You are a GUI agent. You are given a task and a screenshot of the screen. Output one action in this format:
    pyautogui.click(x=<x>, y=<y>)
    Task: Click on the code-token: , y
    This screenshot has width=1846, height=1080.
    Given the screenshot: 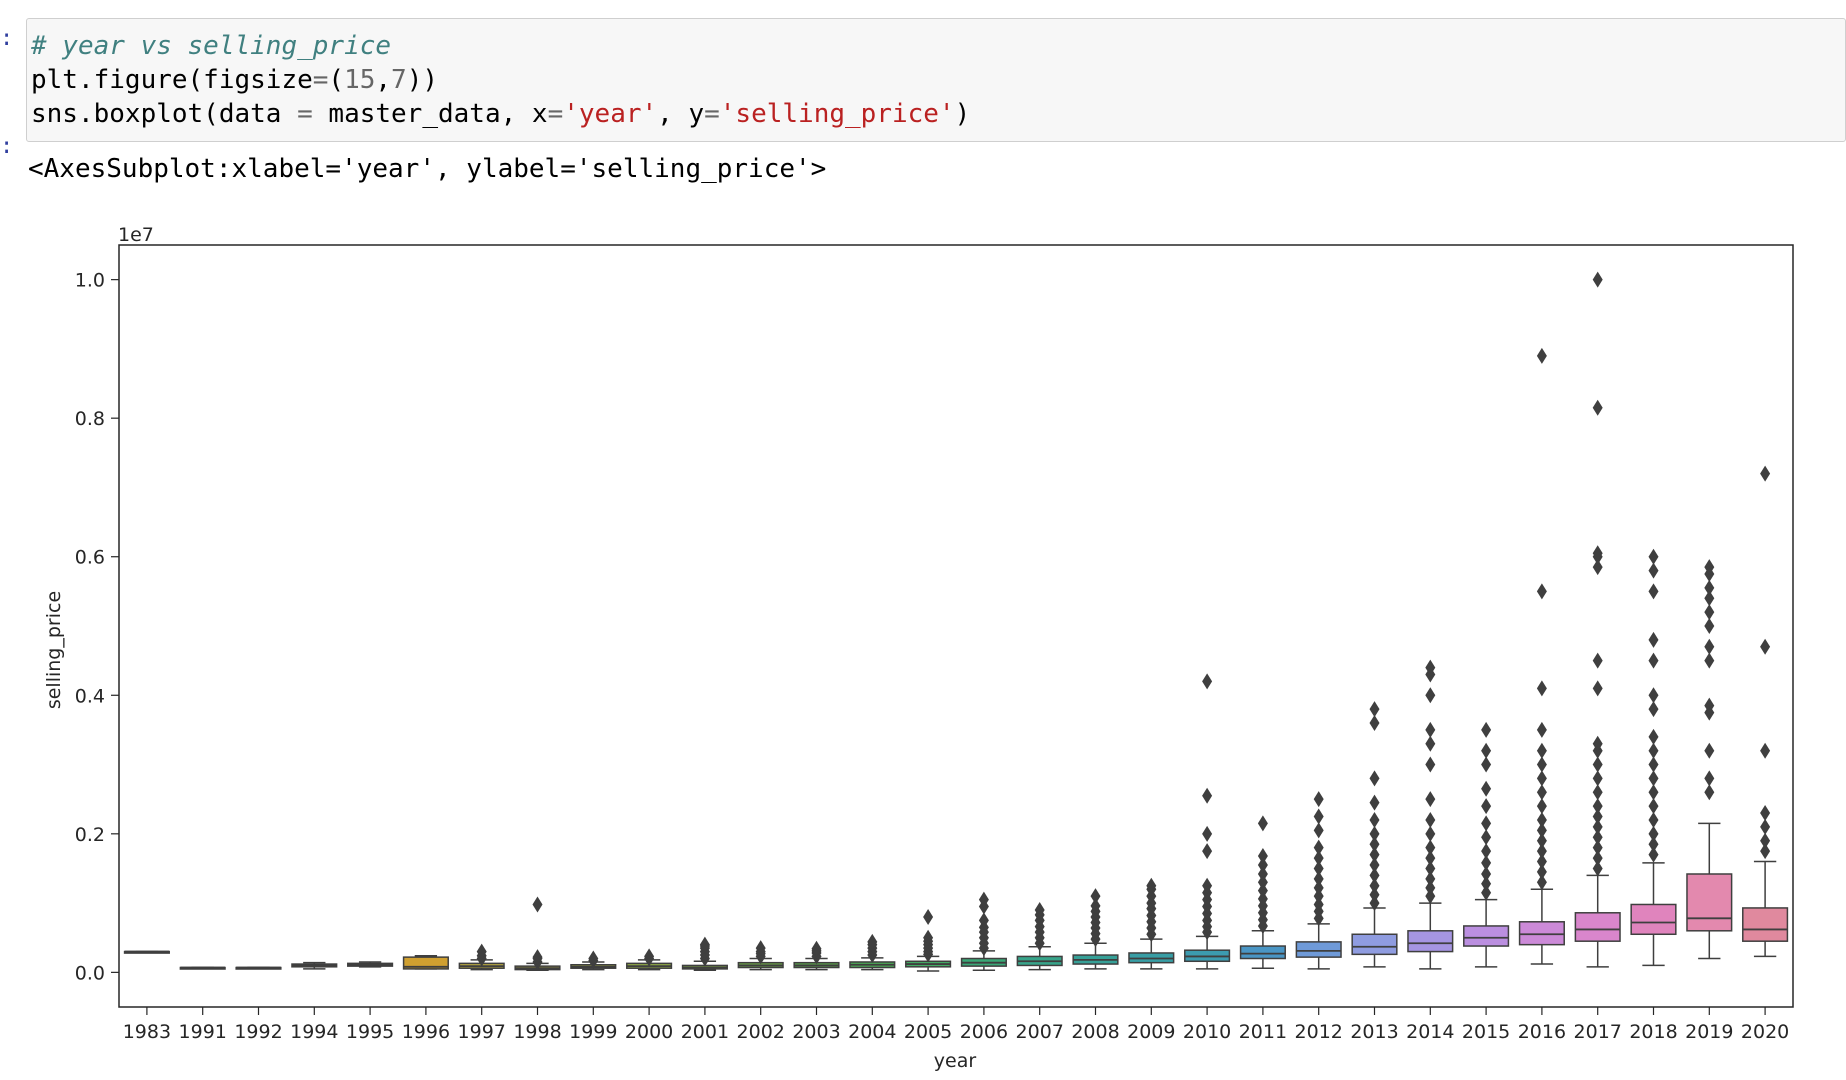 What is the action you would take?
    pyautogui.click(x=681, y=114)
    